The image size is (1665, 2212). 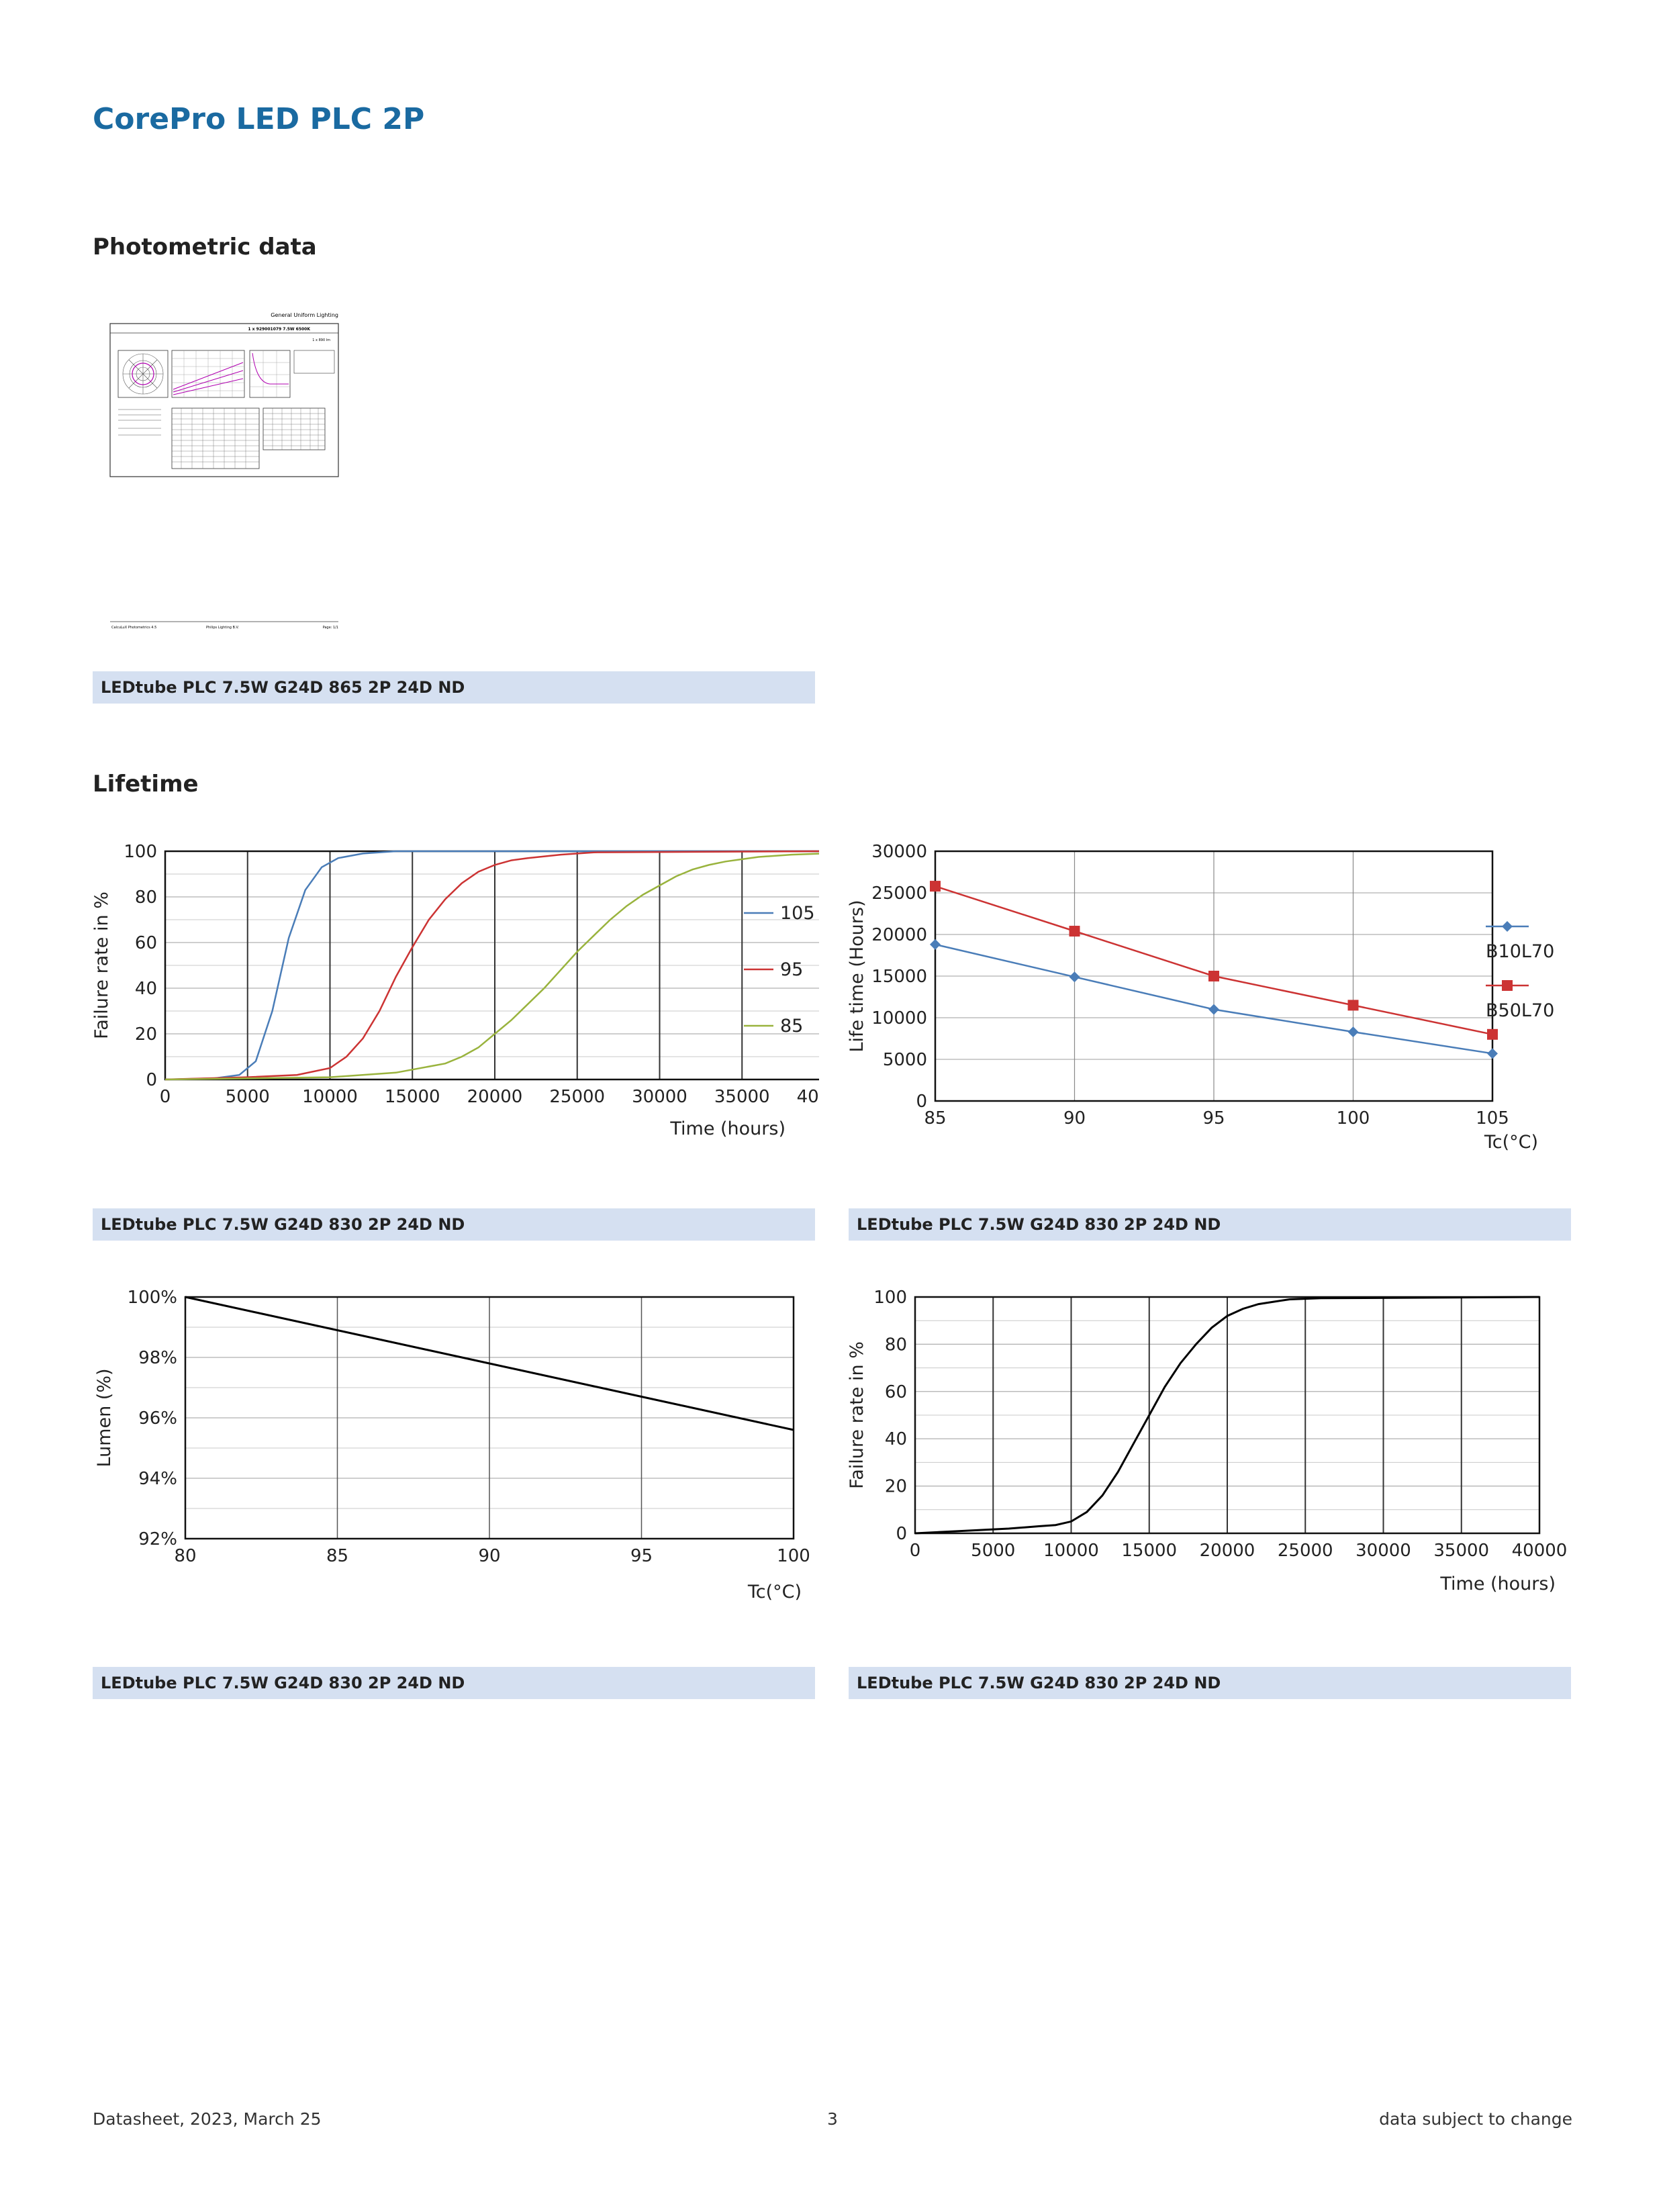 What do you see at coordinates (208, 2119) in the screenshot?
I see `footer-date: Datasheet, 2023, March 25` at bounding box center [208, 2119].